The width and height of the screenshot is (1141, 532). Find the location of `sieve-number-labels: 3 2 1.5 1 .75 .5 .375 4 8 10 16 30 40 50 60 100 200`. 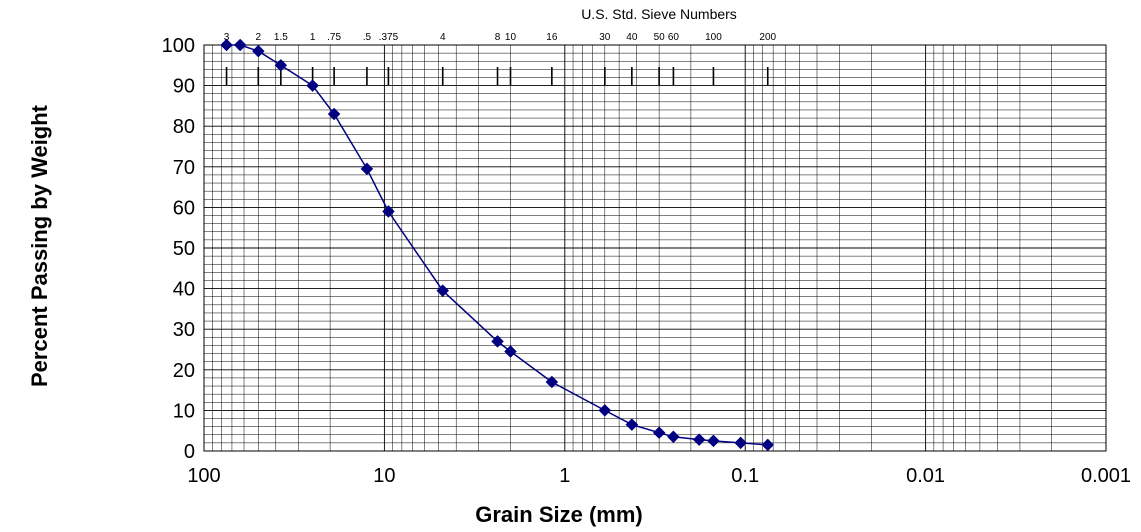

sieve-number-labels: 3 2 1.5 1 .75 .5 .375 4 8 10 16 30 40 50 60 100 200 is located at coordinates (500, 37).